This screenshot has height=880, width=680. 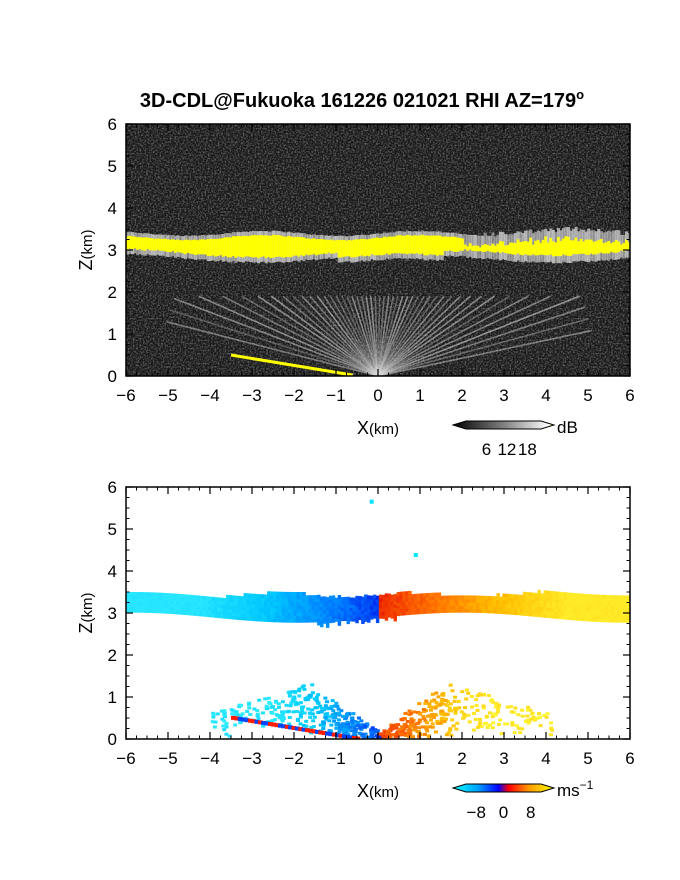 What do you see at coordinates (293, 395) in the screenshot?
I see `x-tick-label: −2` at bounding box center [293, 395].